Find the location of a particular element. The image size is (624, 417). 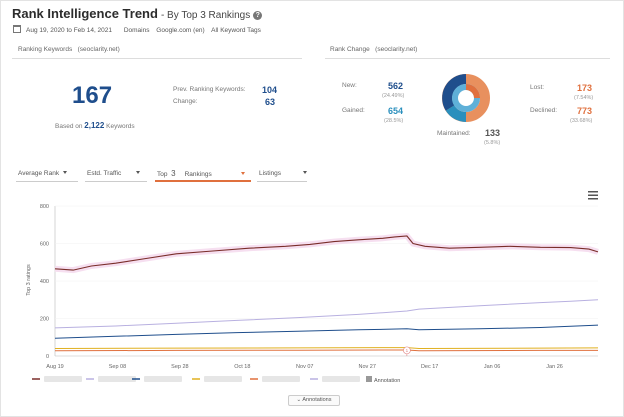

donut-hole is located at coordinates (466, 98).